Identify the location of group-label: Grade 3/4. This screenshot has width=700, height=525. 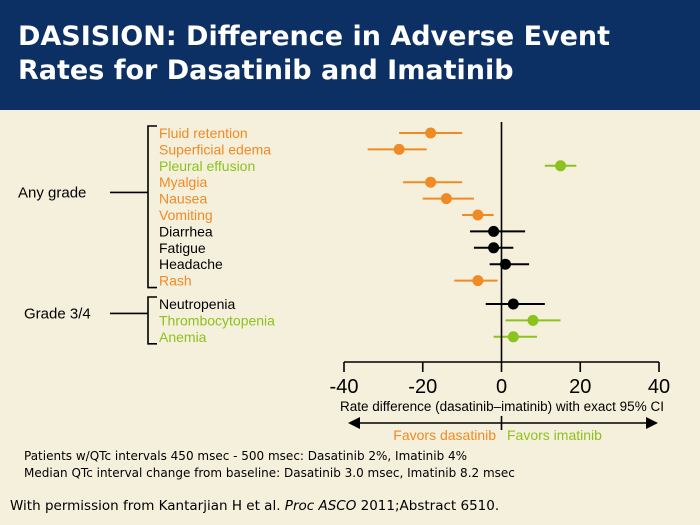
(57, 313).